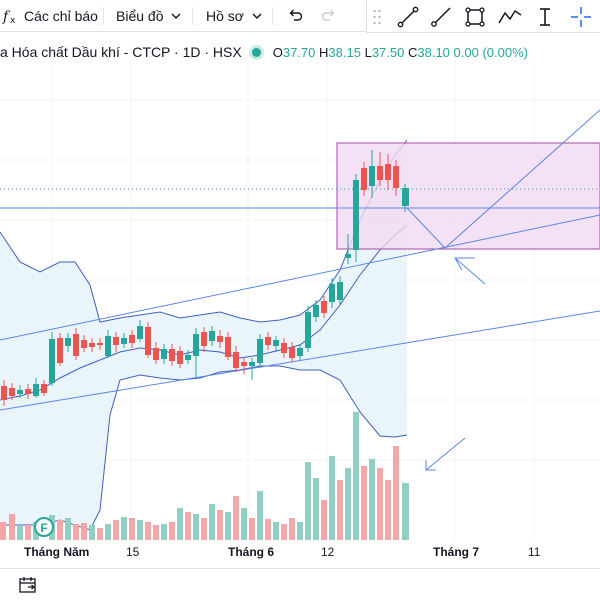 The height and width of the screenshot is (600, 600). What do you see at coordinates (368, 52) in the screenshot?
I see `low-key: L` at bounding box center [368, 52].